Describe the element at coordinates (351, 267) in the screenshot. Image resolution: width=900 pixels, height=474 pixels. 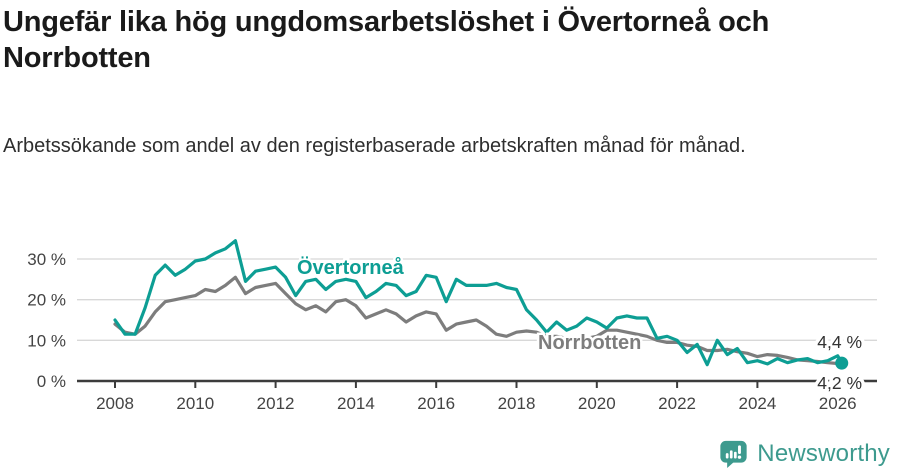
I see `series-label-overtornea: Övertorneå` at that location.